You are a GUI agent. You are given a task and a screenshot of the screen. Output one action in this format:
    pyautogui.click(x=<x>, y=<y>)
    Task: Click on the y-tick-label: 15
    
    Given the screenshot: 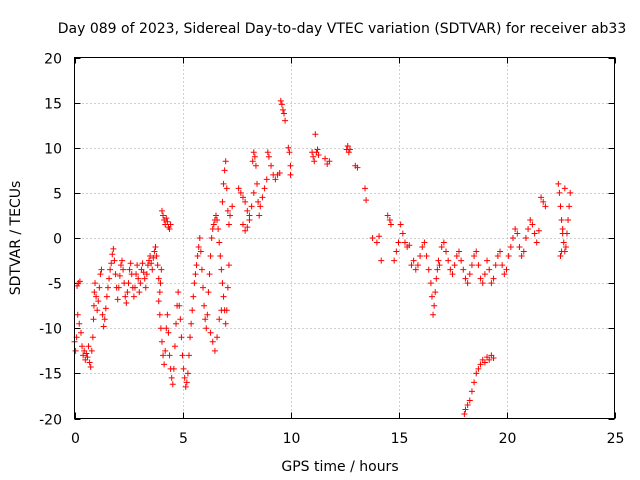 What is the action you would take?
    pyautogui.click(x=53, y=105)
    